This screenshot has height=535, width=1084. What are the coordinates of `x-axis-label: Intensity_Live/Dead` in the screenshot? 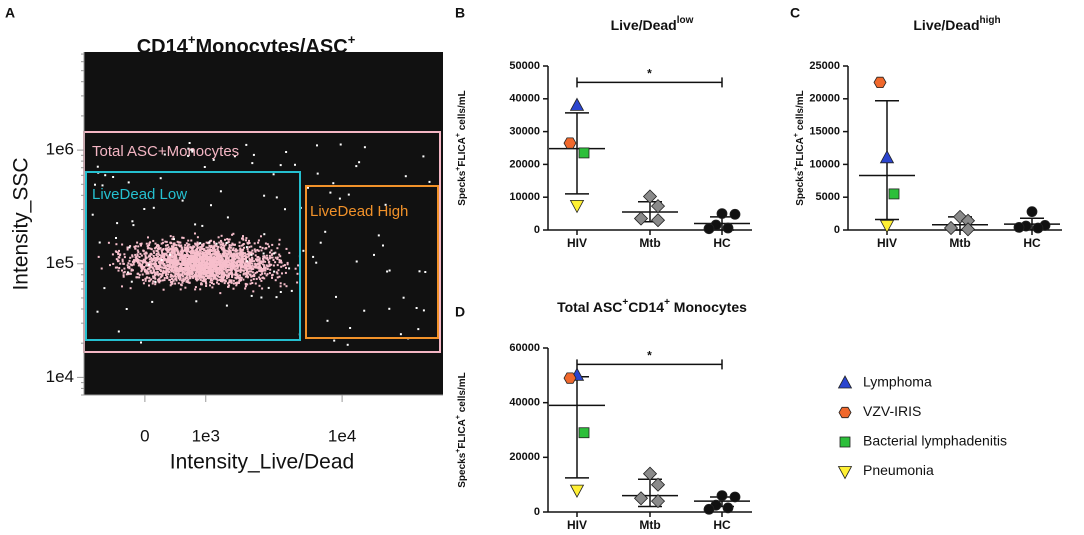 It's located at (262, 462).